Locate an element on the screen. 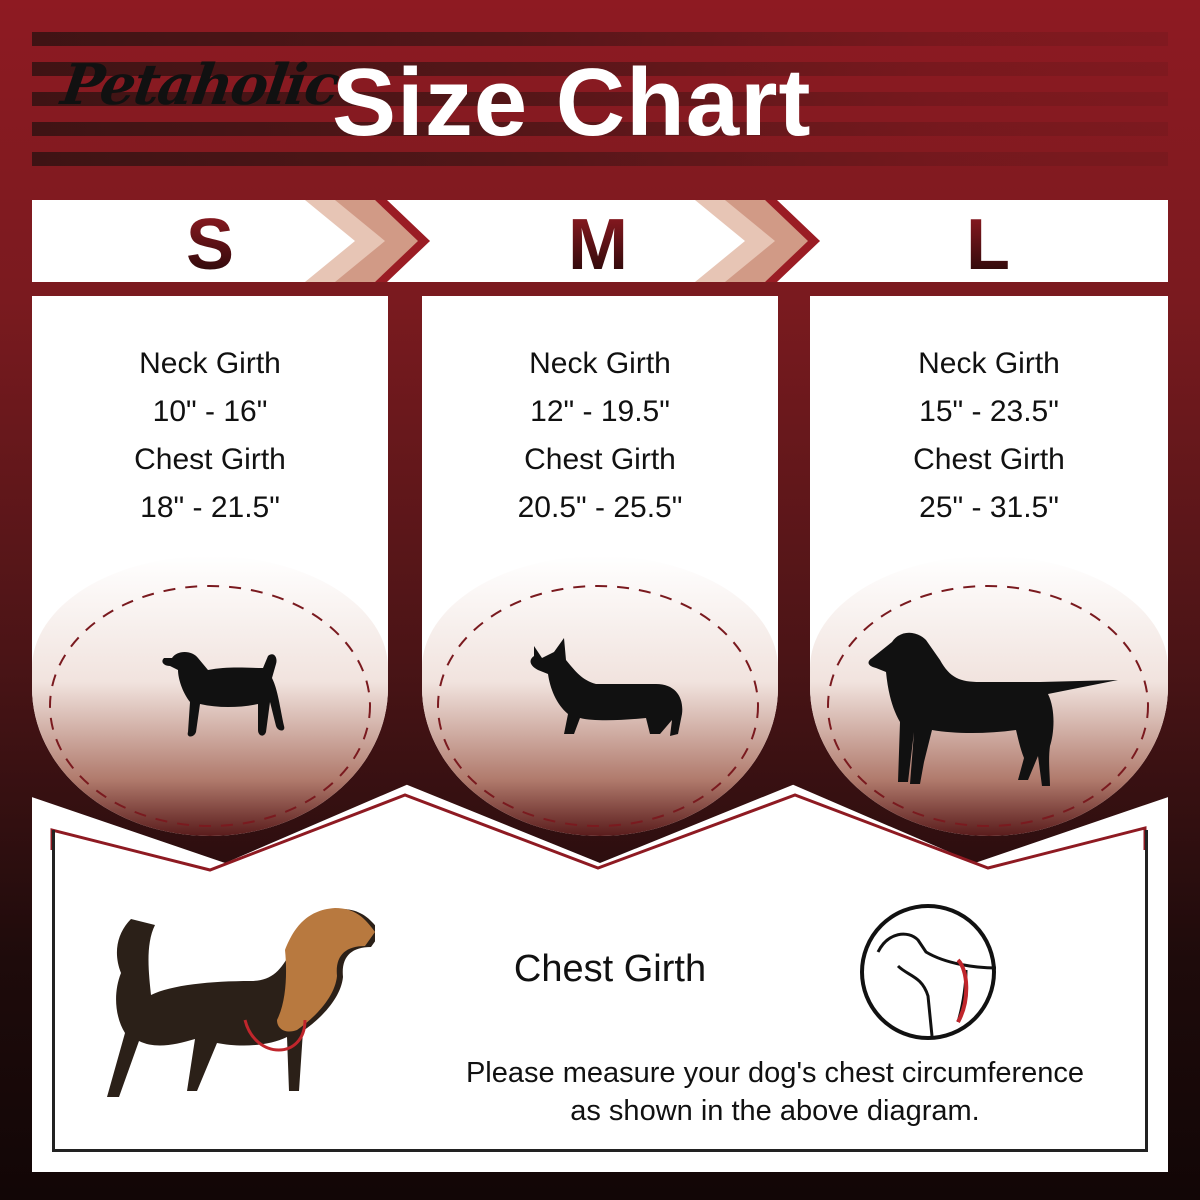 This screenshot has height=1200, width=1200. chest-diagram-icon is located at coordinates (928, 972).